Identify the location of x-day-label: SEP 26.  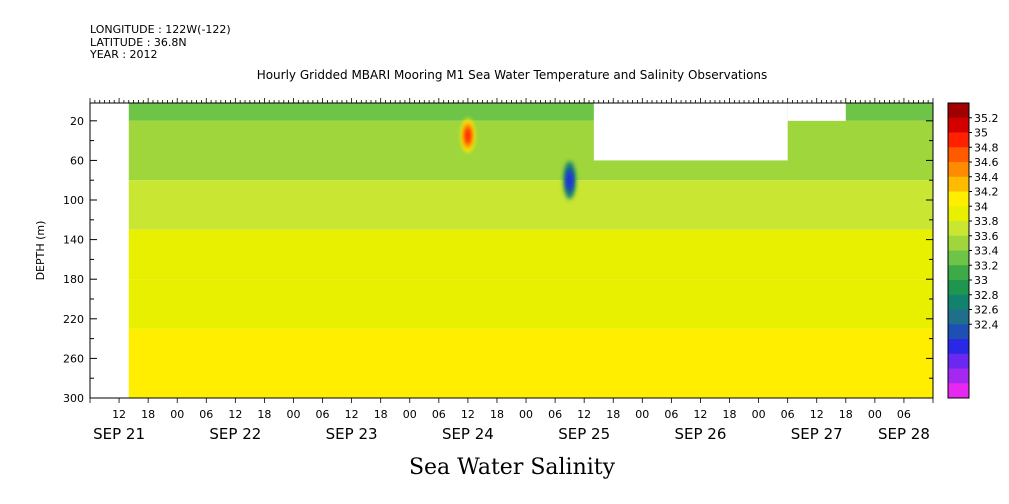
(700, 434).